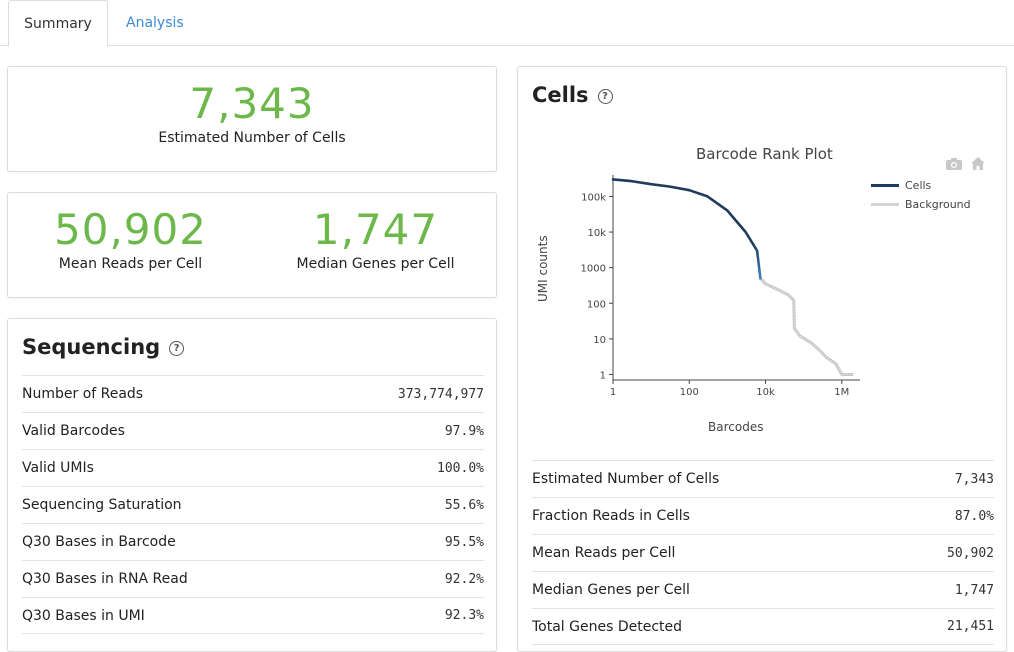  I want to click on estimated-cells-value: 7,343, so click(252, 103).